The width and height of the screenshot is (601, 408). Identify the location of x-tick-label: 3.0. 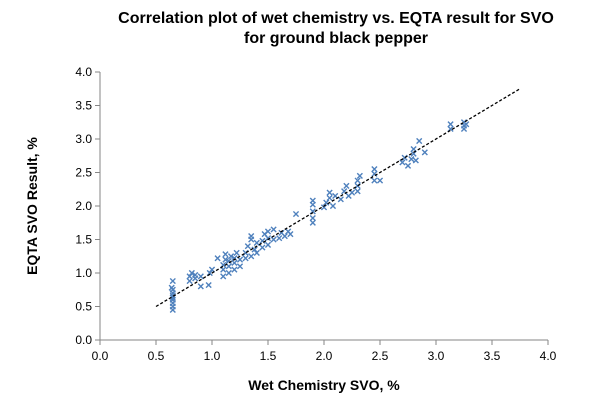
(436, 356).